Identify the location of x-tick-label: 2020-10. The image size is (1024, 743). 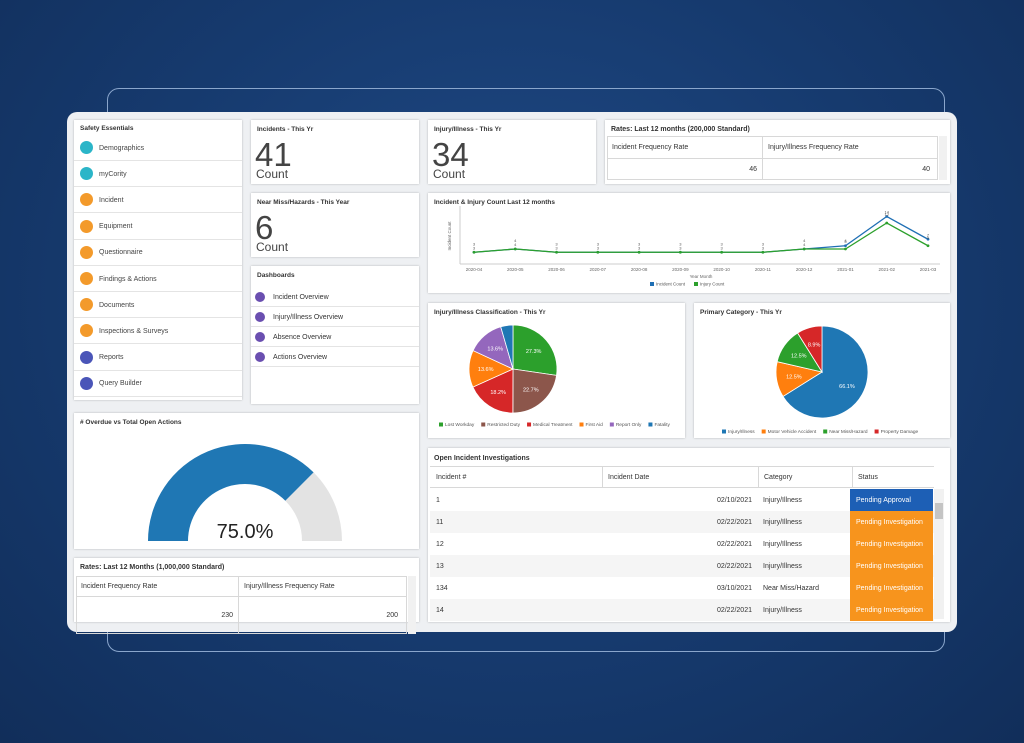
(721, 269).